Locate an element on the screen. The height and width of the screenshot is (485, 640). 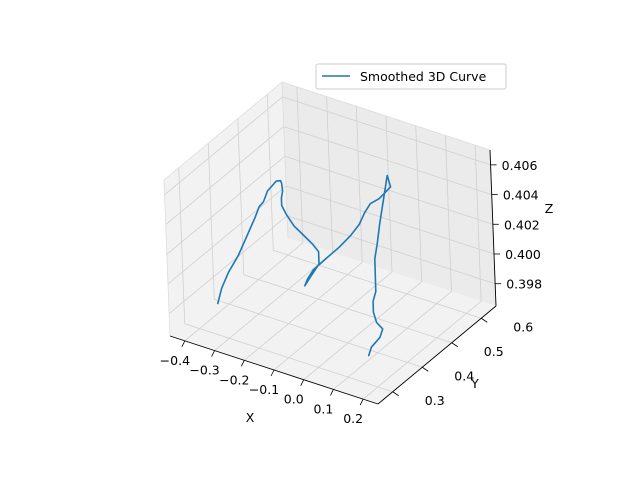
legend: Smoothed 3D Curve is located at coordinates (411, 76).